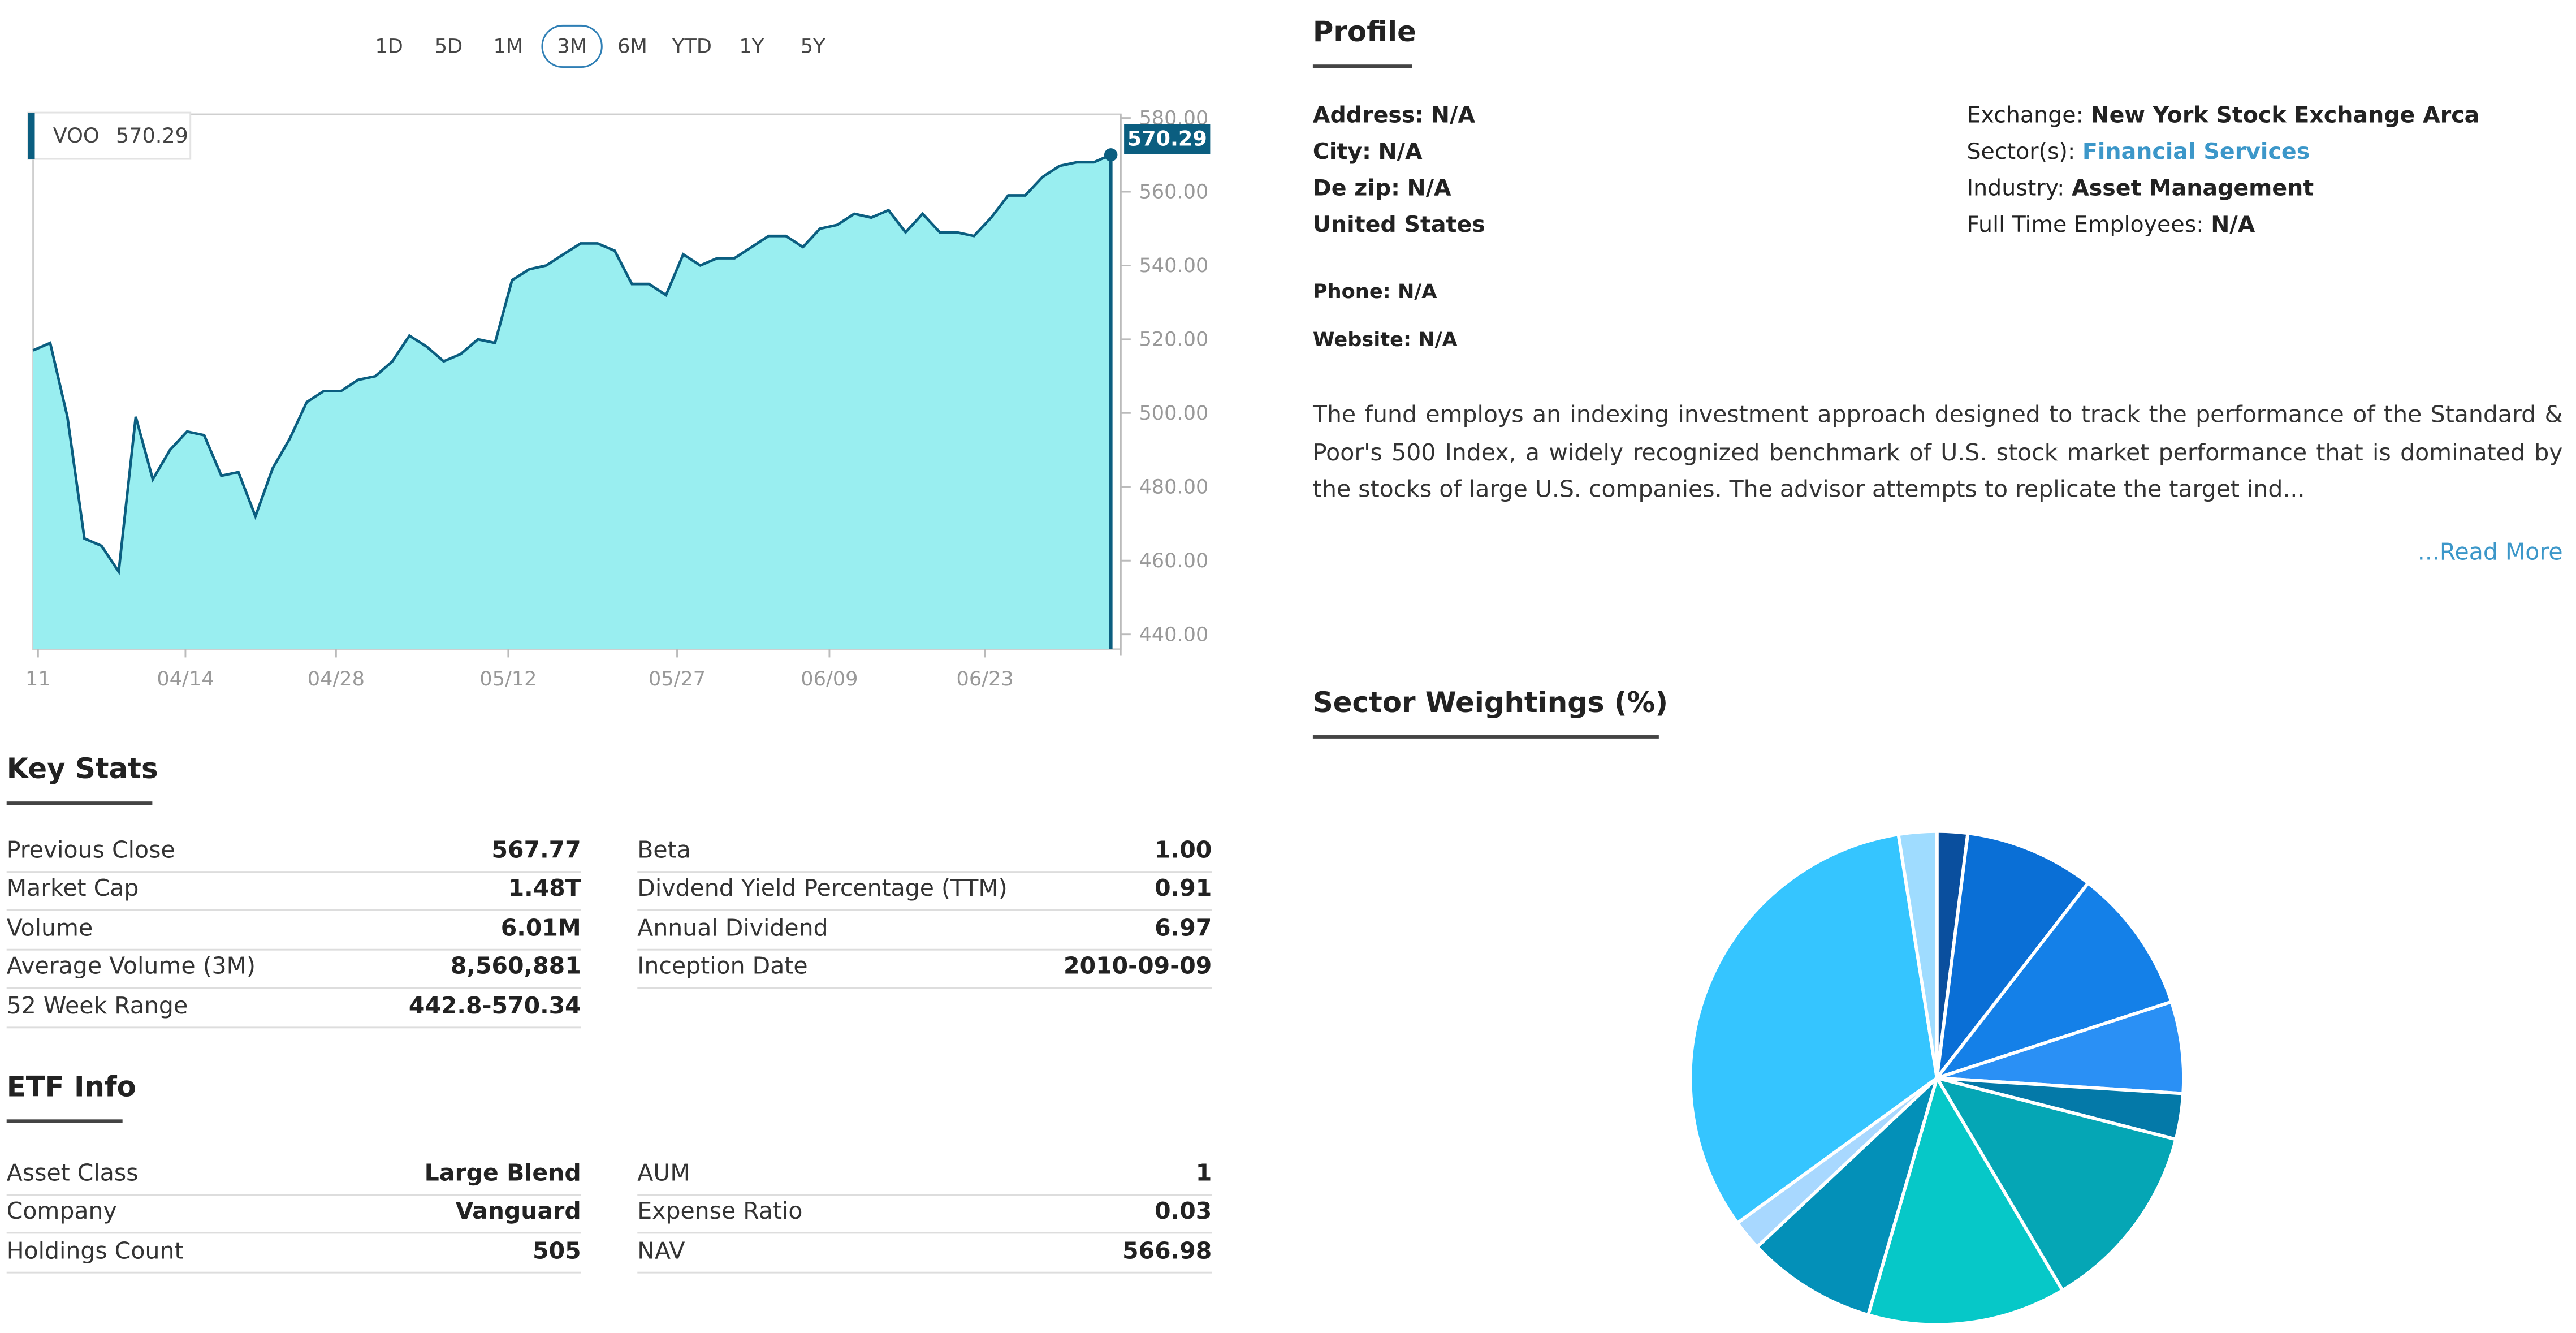 The height and width of the screenshot is (1333, 2576). Describe the element at coordinates (544, 890) in the screenshot. I see `key-stat-value: 1.48T` at that location.